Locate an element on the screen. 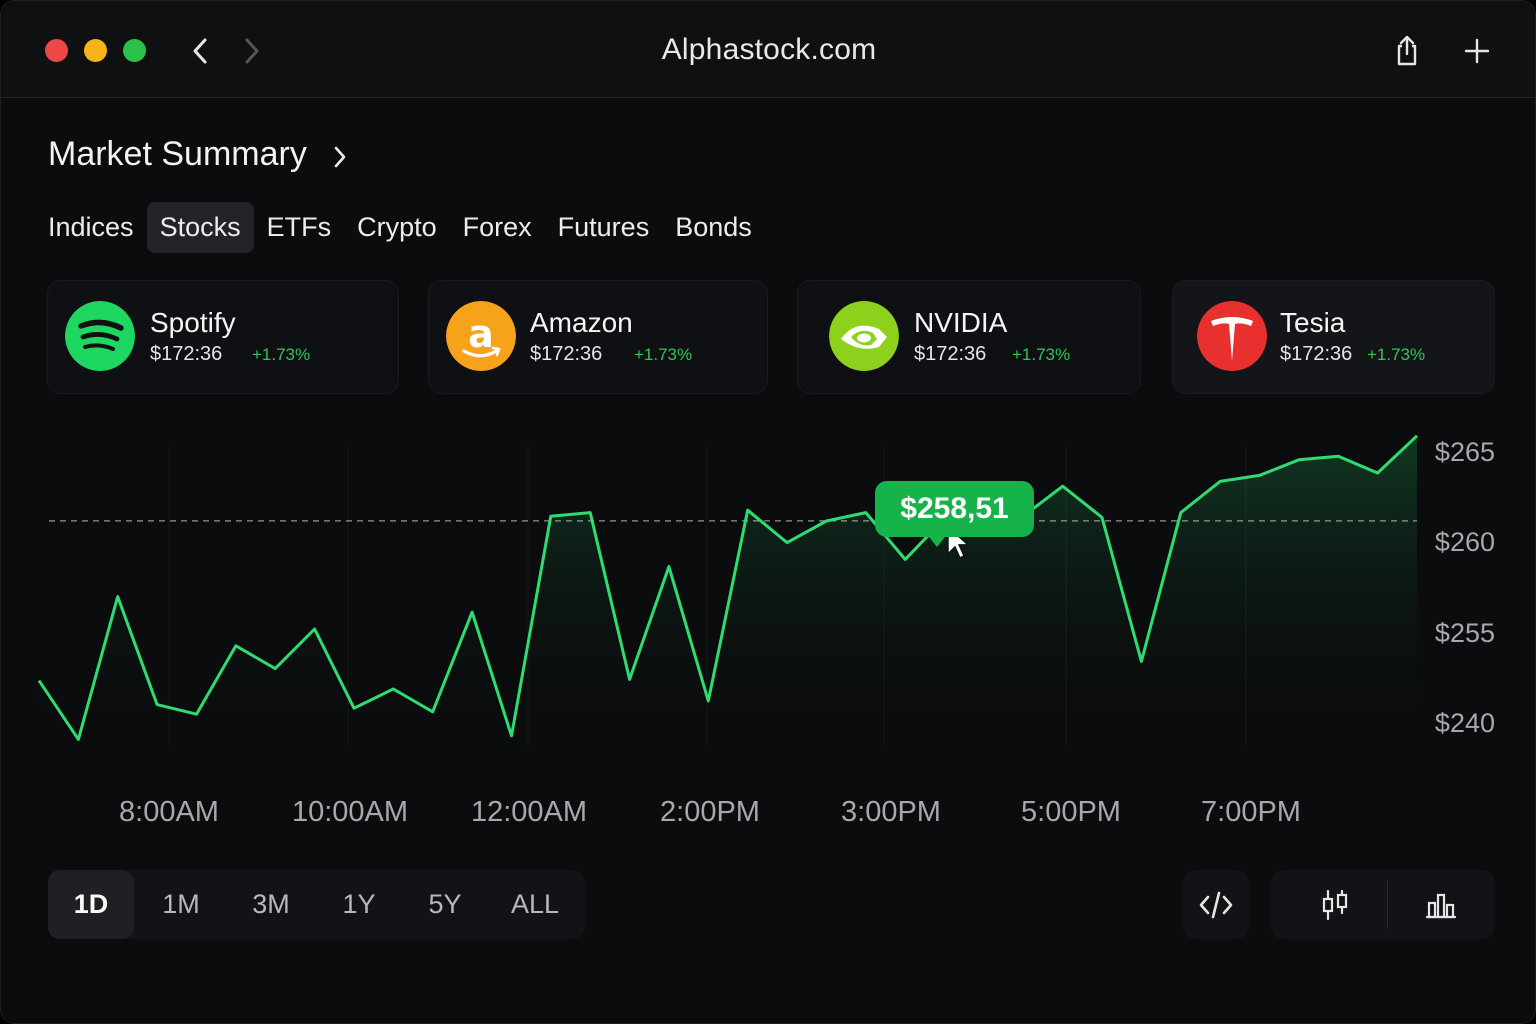 This screenshot has height=1024, width=1536. svg-text: a is located at coordinates (481, 334).